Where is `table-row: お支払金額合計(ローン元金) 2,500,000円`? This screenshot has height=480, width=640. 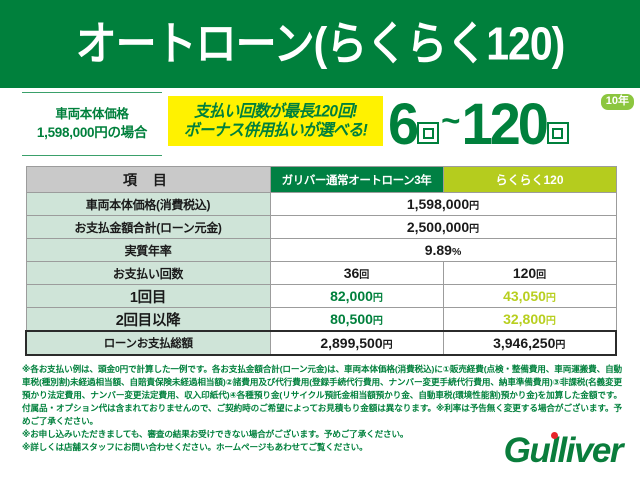
table-row: お支払金額合計(ローン元金) 2,500,000円 is located at coordinates (321, 227).